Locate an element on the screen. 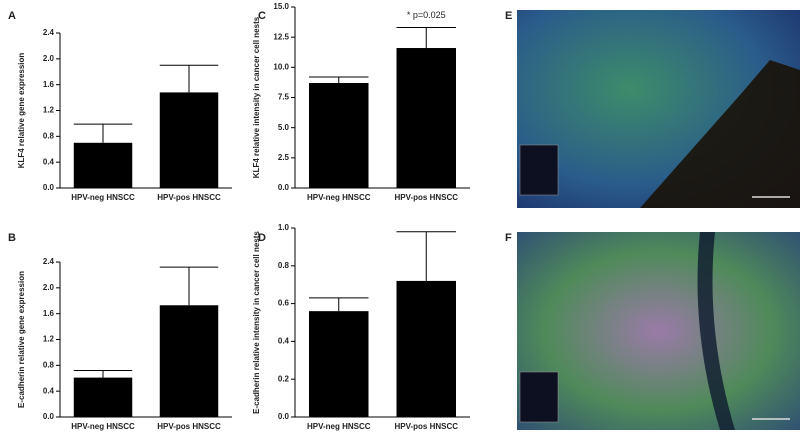 This screenshot has height=441, width=800. y-axis-label: KLF4 relative gene expression is located at coordinates (21, 111).